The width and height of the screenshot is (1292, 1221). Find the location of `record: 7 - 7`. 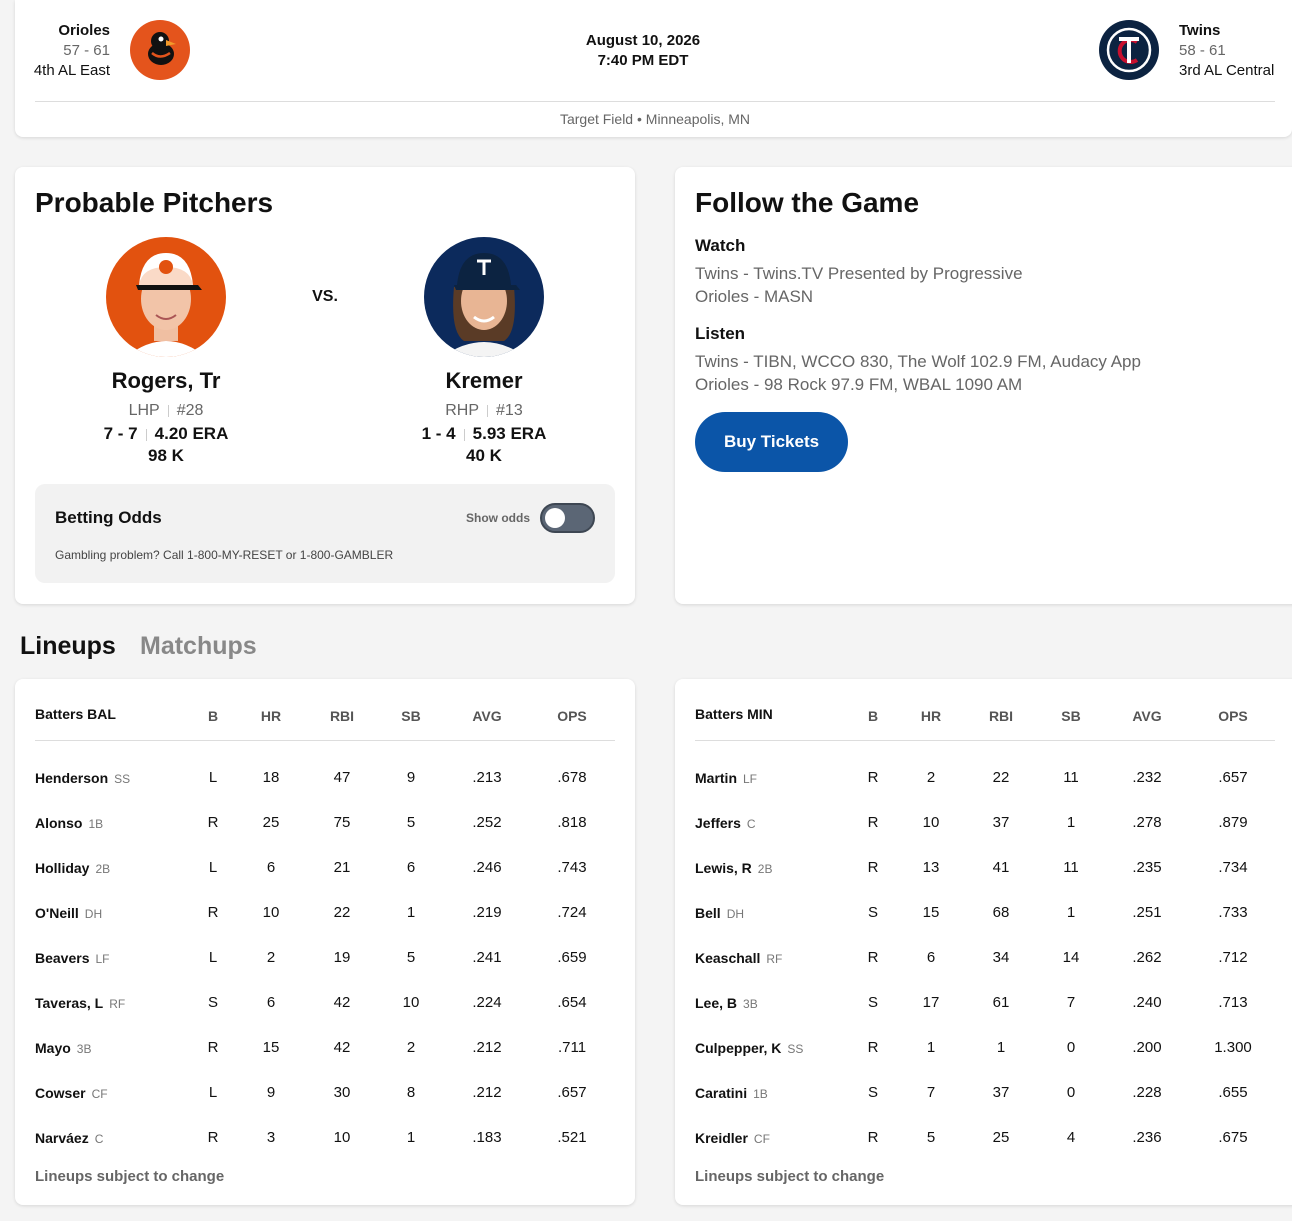

record: 7 - 7 is located at coordinates (120, 433).